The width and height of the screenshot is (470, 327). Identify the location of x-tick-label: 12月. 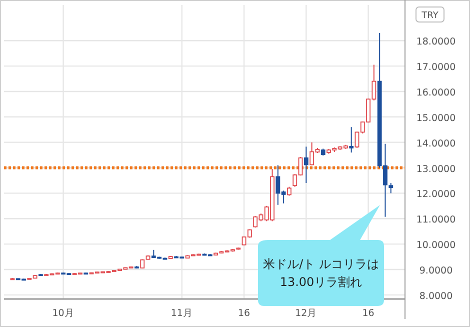
(306, 313).